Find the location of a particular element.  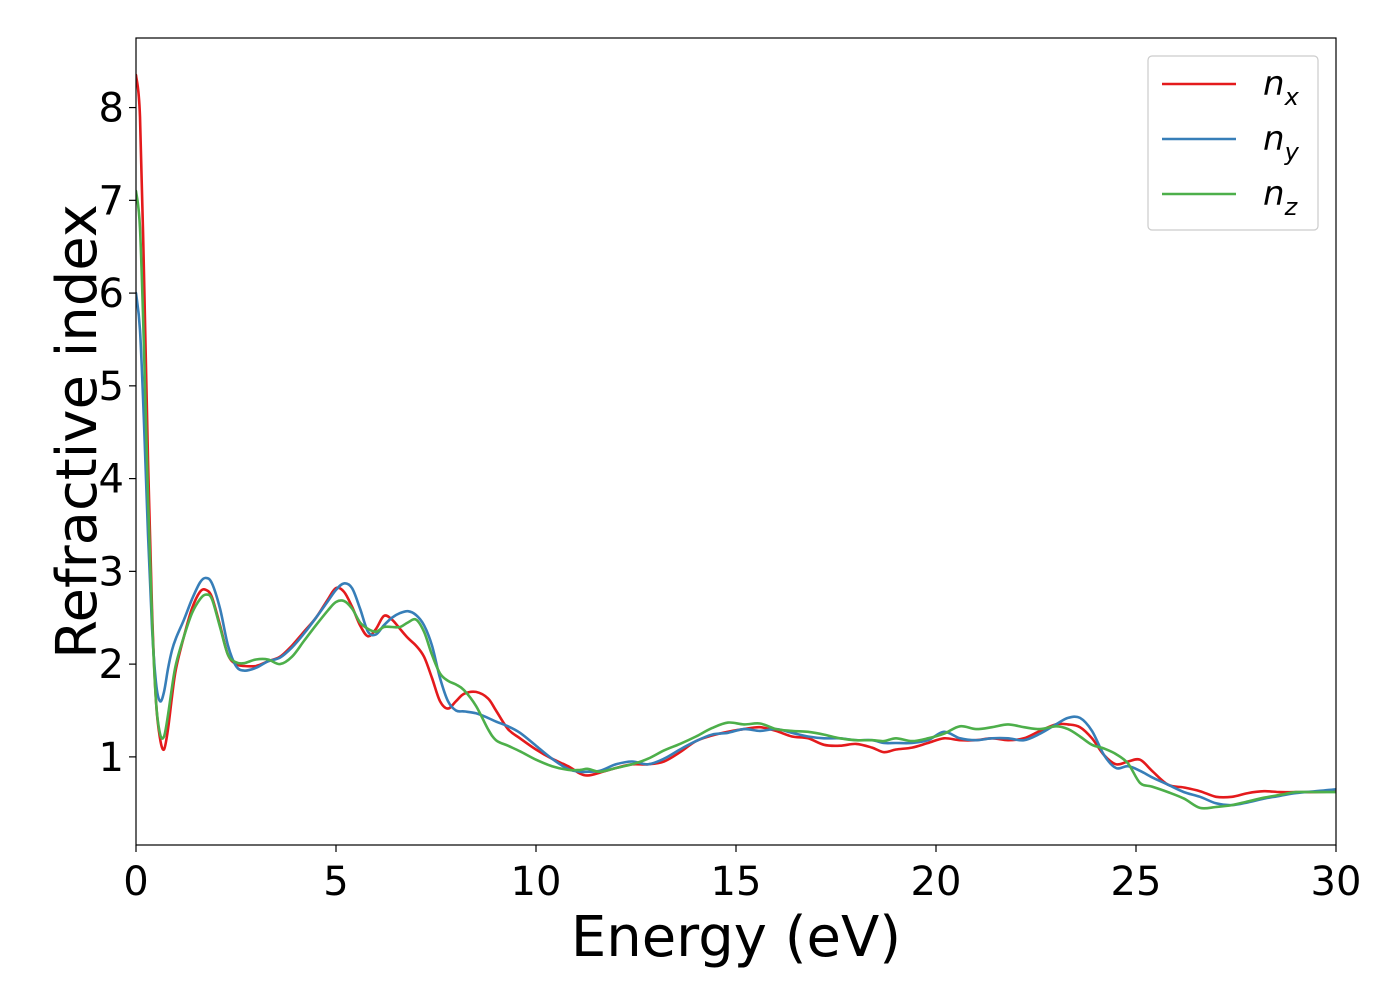

legend-label-x: nx is located at coordinates (1281, 87).